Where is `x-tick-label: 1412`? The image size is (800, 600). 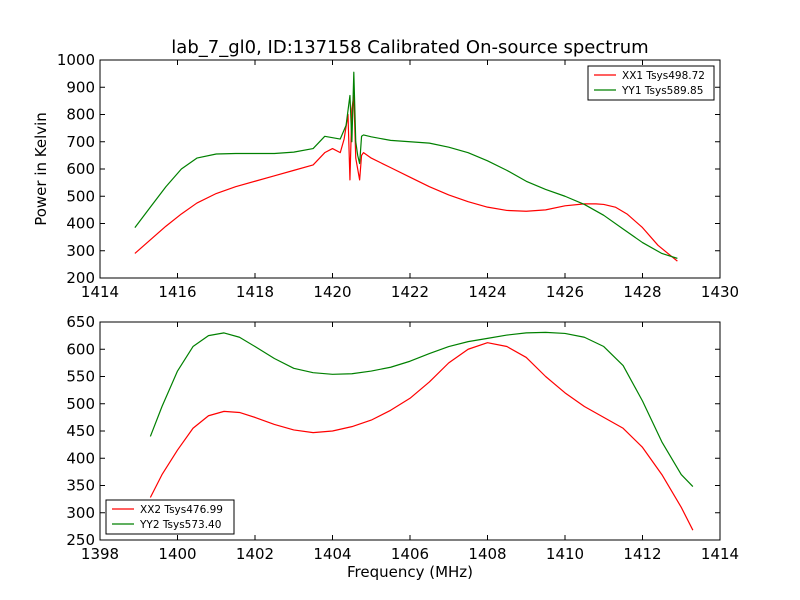
x-tick-label: 1412 is located at coordinates (642, 554).